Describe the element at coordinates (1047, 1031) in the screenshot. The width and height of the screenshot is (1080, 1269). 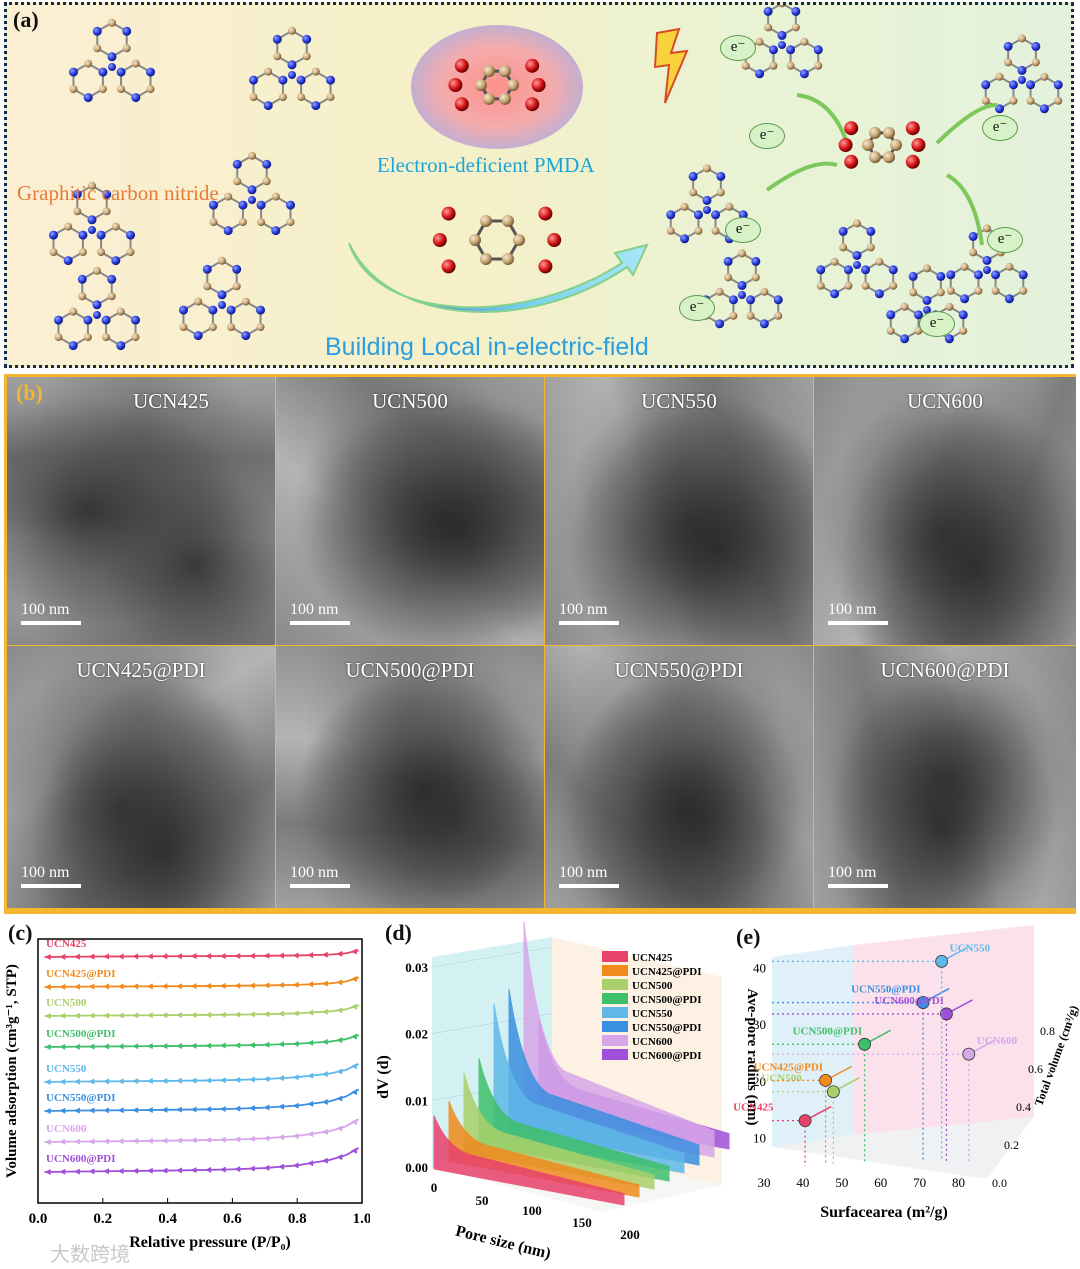
I see `z-tick-label: 0.8` at that location.